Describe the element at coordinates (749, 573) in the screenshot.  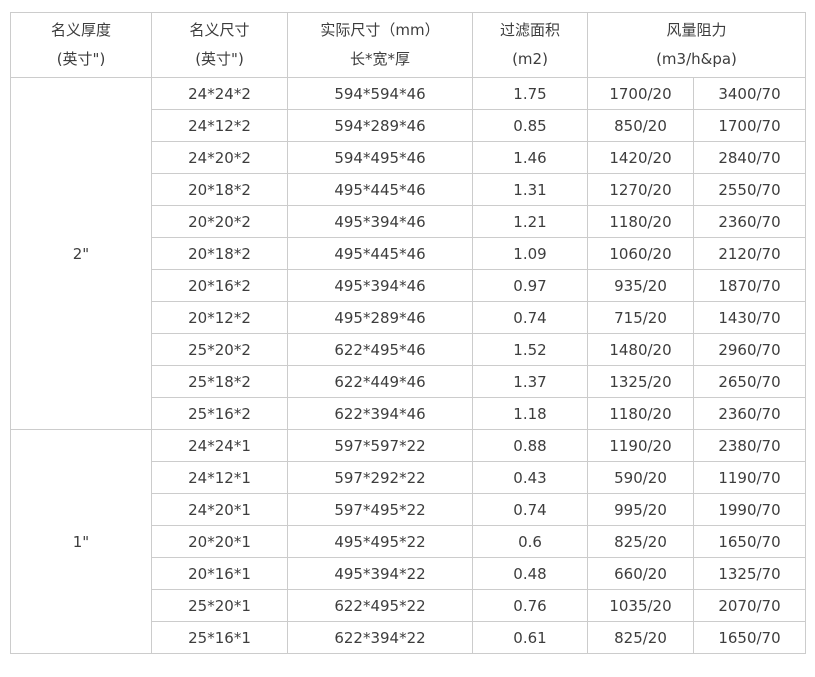
I see `cell-airflow-70pa: 1325/70` at that location.